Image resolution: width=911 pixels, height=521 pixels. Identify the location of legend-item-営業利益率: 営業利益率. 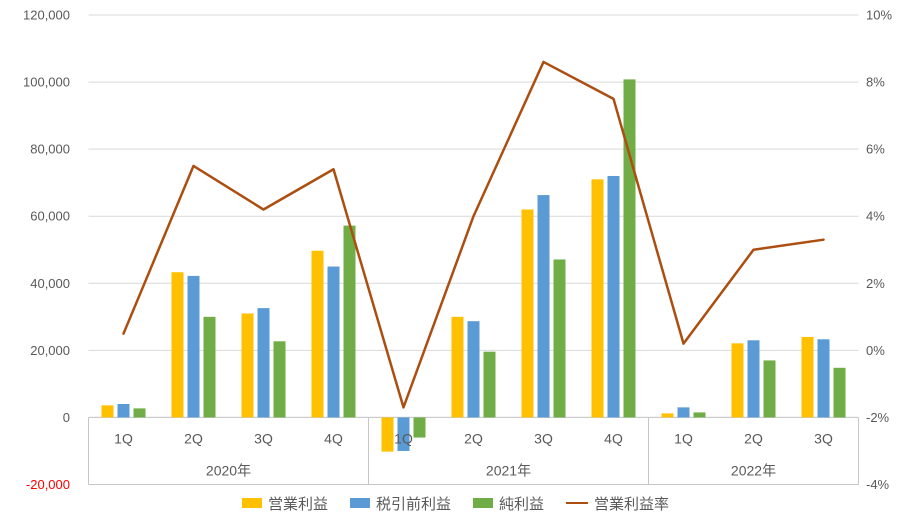
(617, 503).